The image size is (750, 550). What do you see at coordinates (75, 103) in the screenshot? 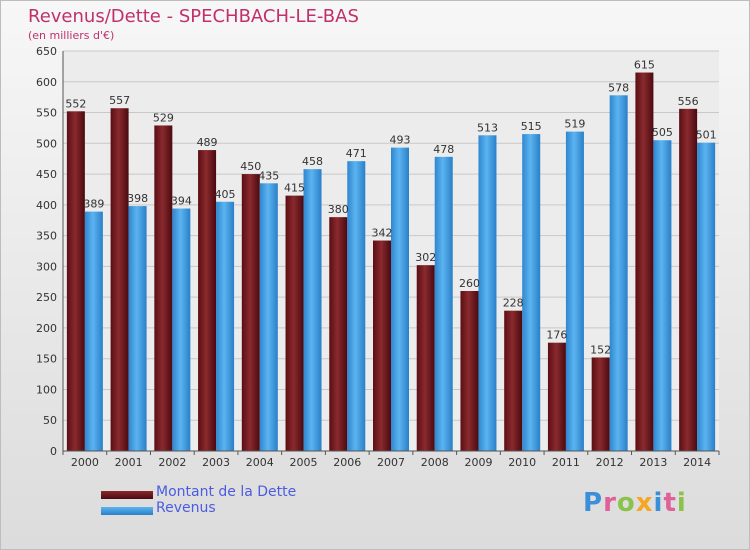
I see `data-label-debt-2000: 552` at bounding box center [75, 103].